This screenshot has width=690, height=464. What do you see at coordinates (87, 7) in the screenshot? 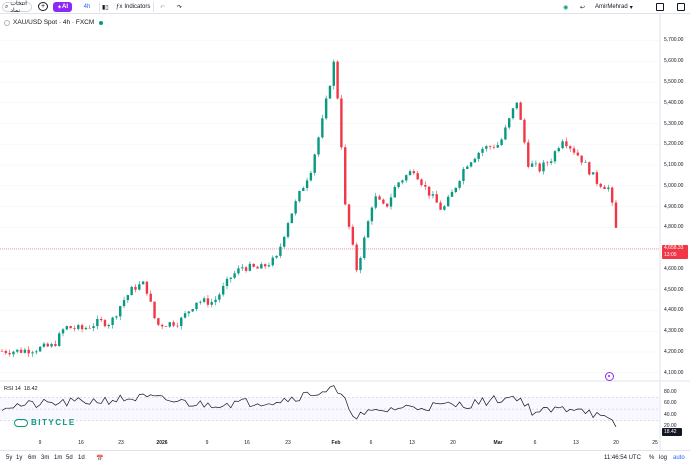
I see `timeframe-button: 4h` at bounding box center [87, 7].